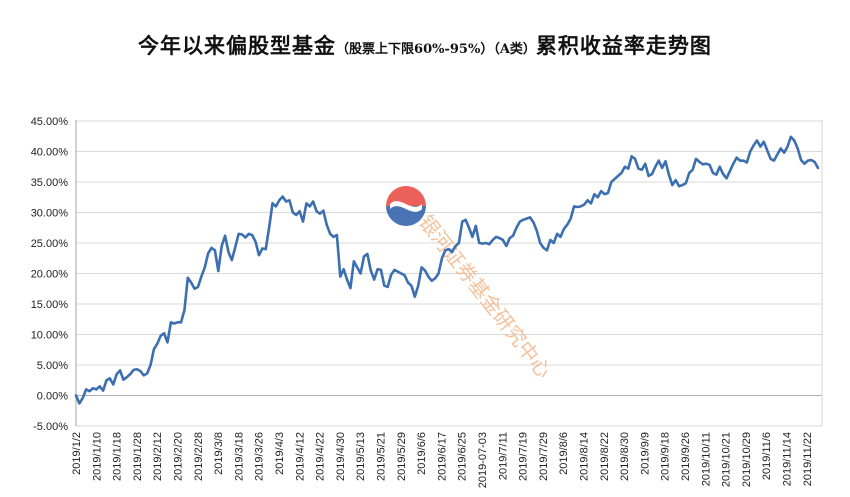 Image resolution: width=850 pixels, height=497 pixels. What do you see at coordinates (585, 456) in the screenshot?
I see `x-tick-label: 2019/8/14` at bounding box center [585, 456].